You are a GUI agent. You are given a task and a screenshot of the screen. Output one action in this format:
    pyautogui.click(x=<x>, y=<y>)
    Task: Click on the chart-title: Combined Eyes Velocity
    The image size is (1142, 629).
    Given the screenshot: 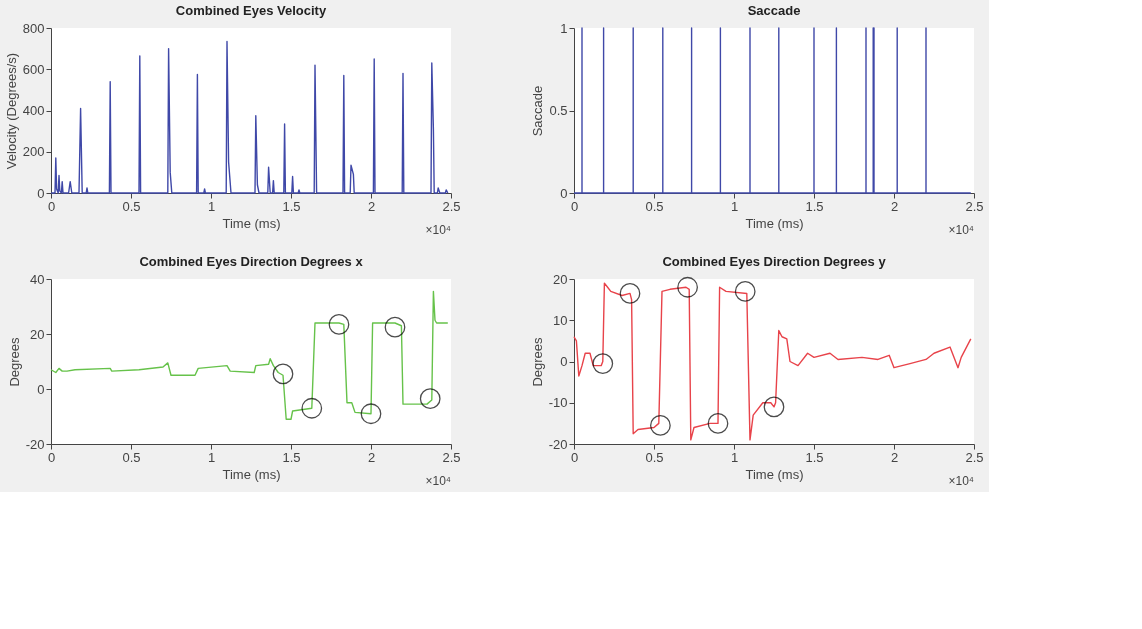 What is the action you would take?
    pyautogui.click(x=251, y=10)
    